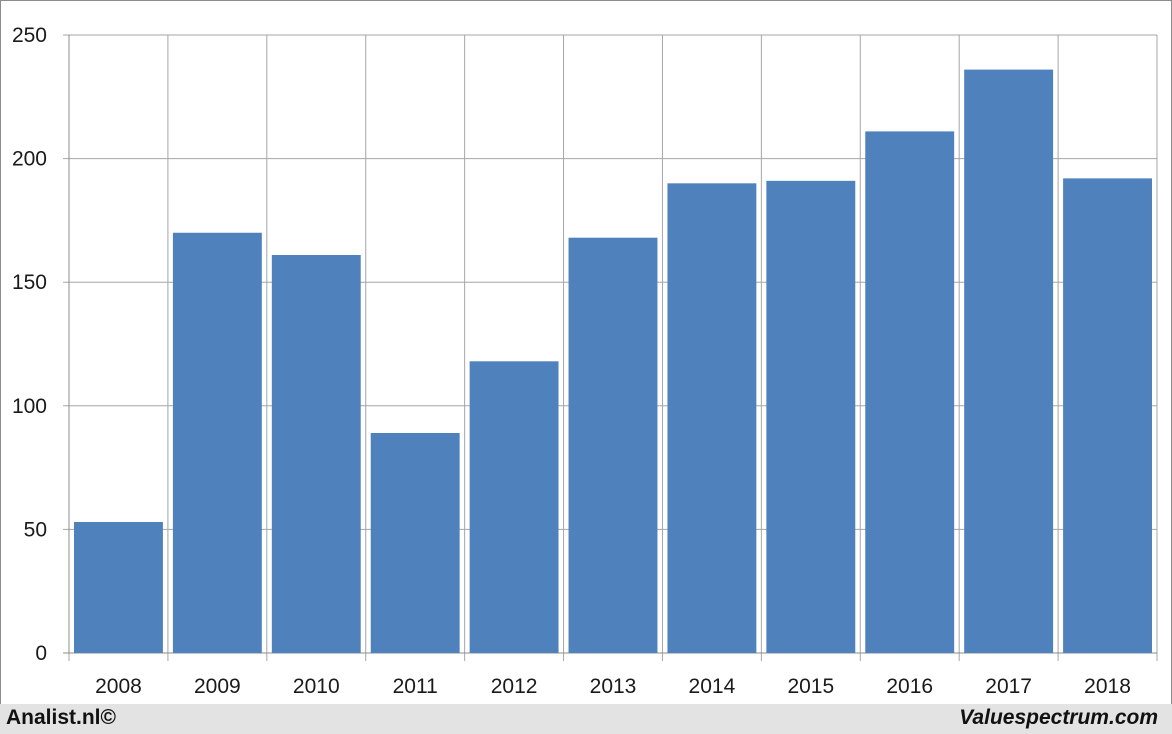  I want to click on bar-2014, so click(712, 418).